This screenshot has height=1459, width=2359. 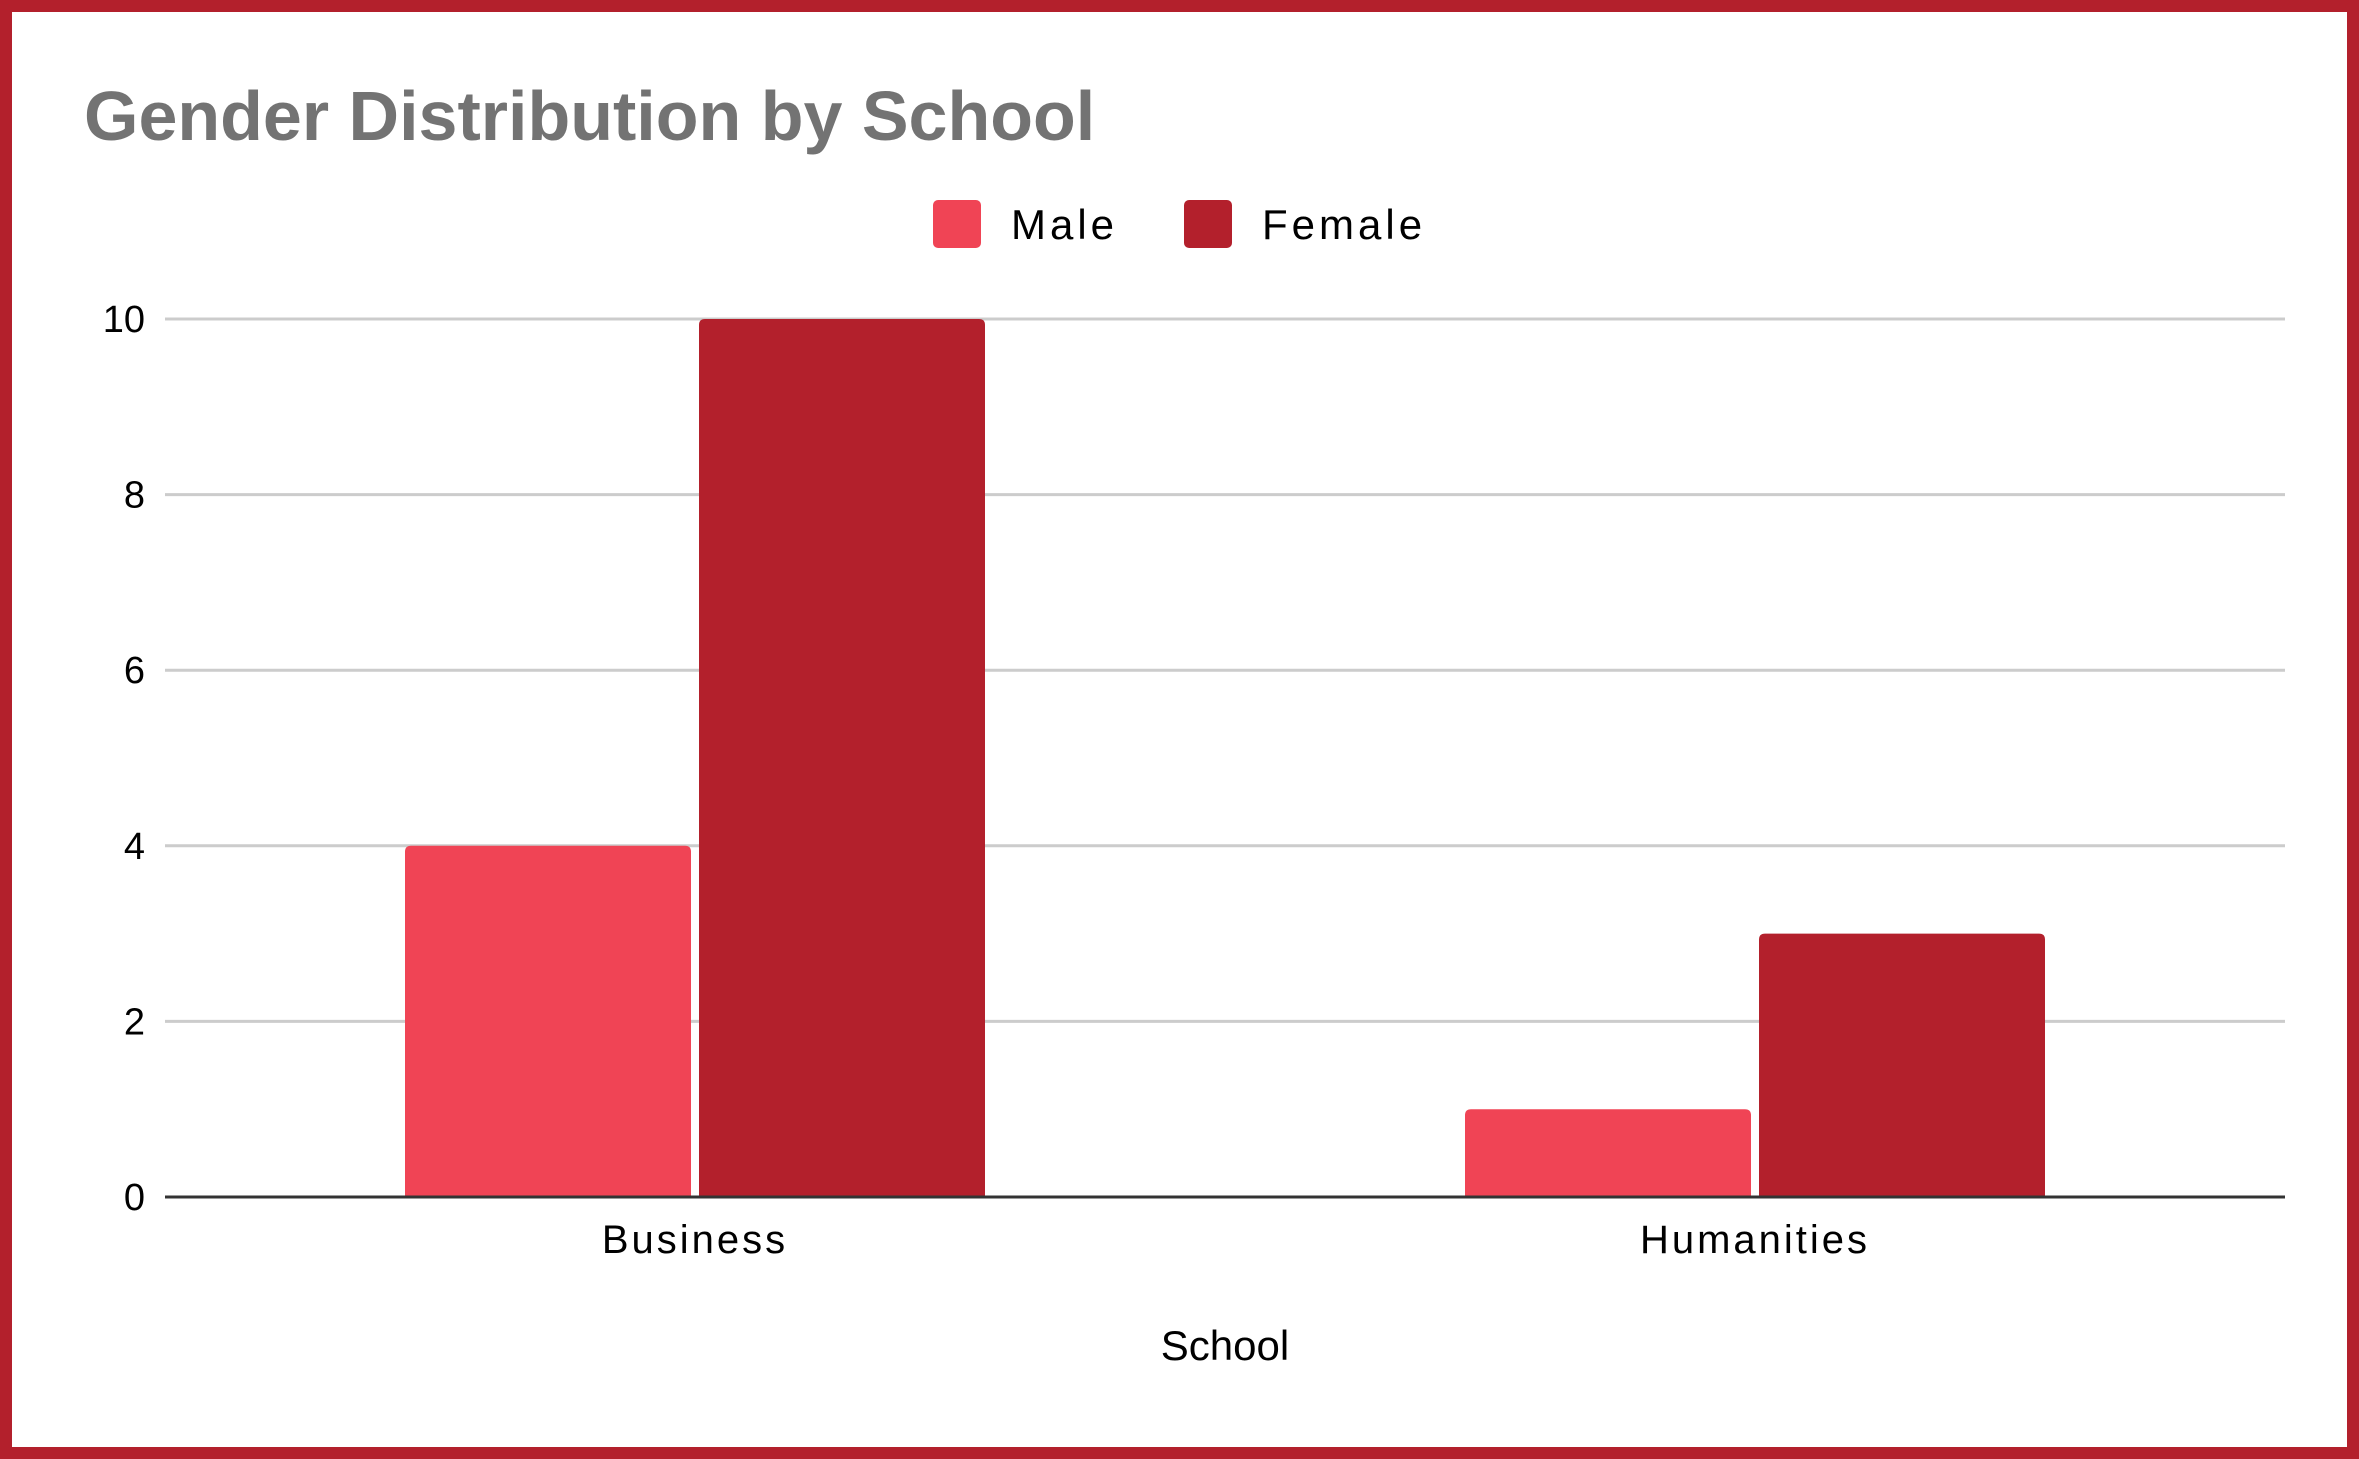 I want to click on legend-swatch-male, so click(x=957, y=224).